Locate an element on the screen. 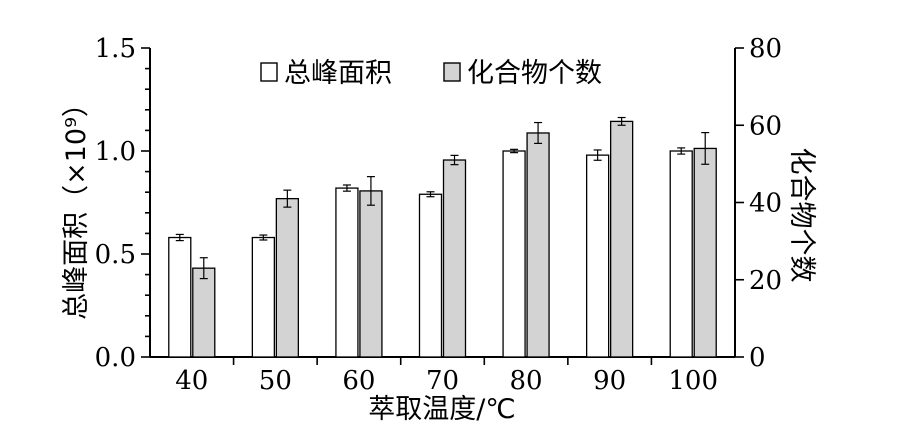 The height and width of the screenshot is (430, 903). y-left-tick-label: 1.5 is located at coordinates (115, 49).